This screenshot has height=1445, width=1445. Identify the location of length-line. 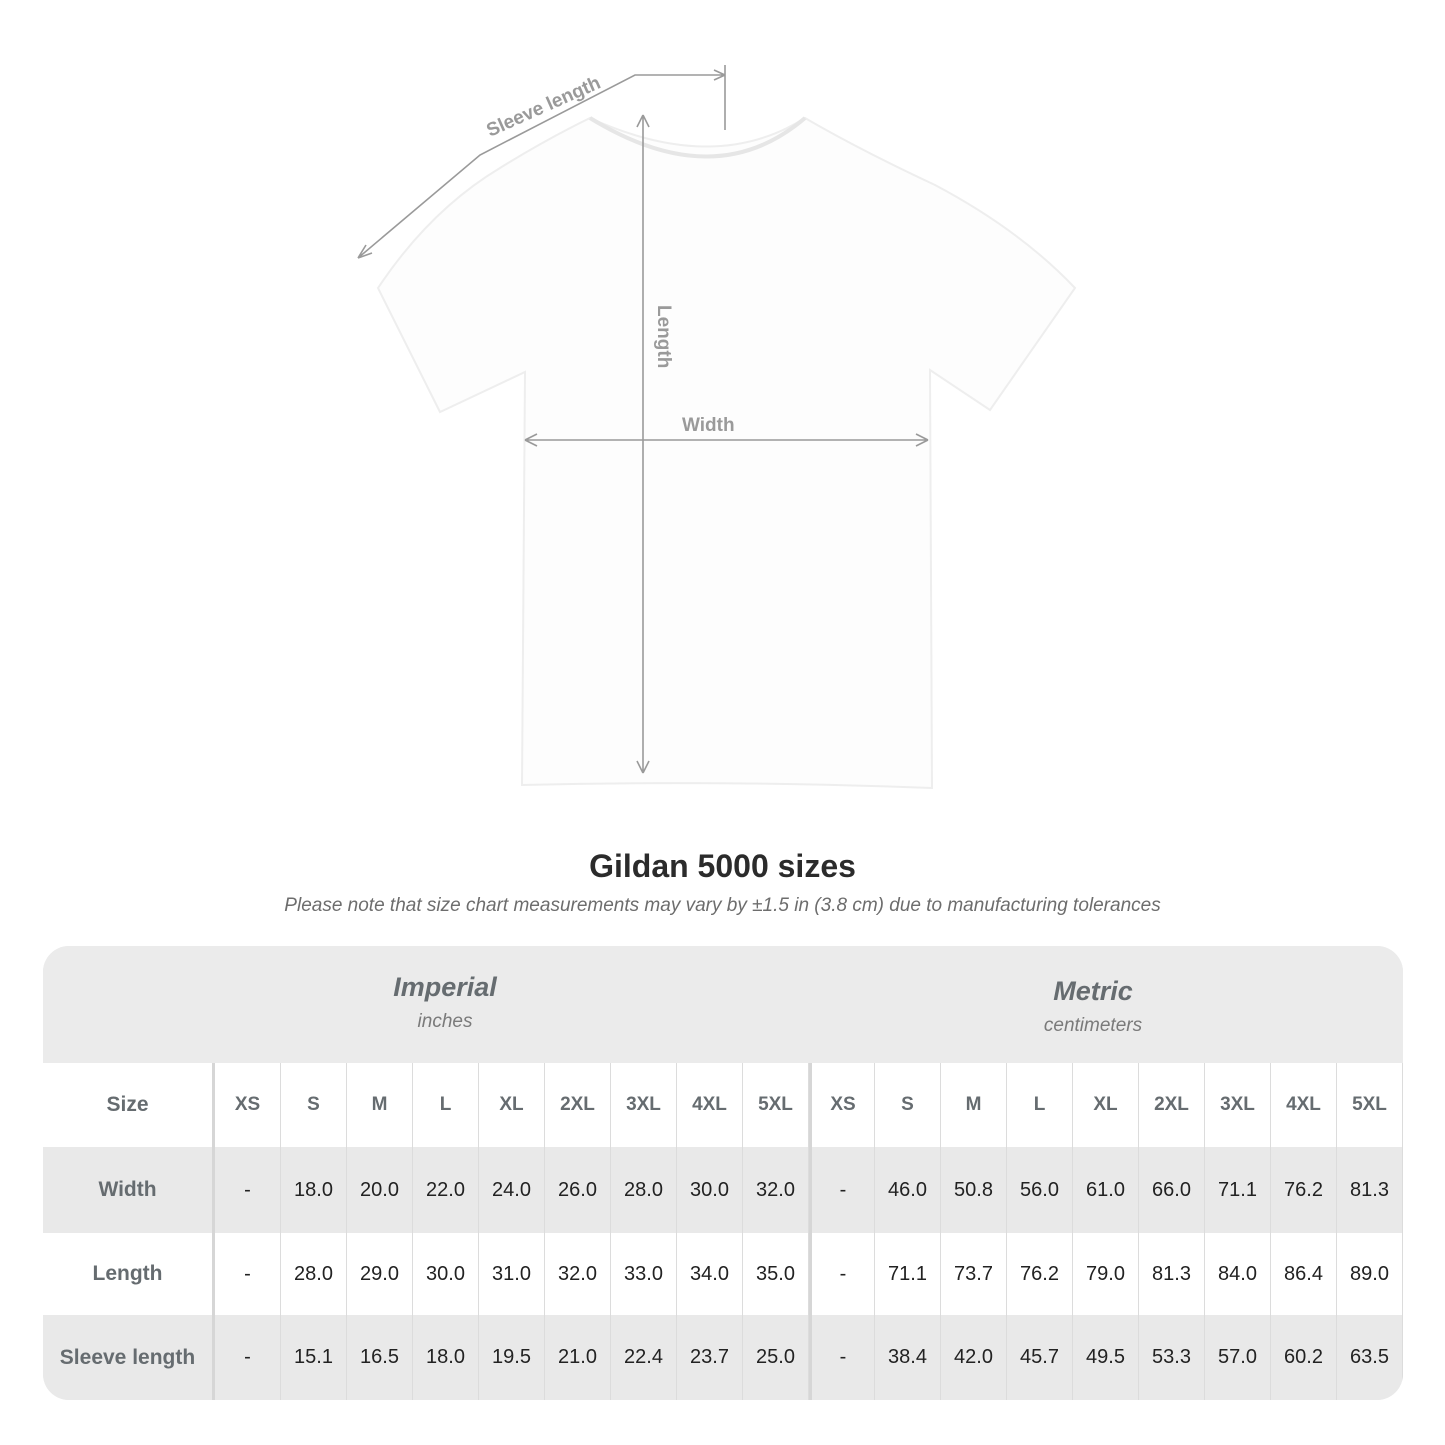
(643, 444).